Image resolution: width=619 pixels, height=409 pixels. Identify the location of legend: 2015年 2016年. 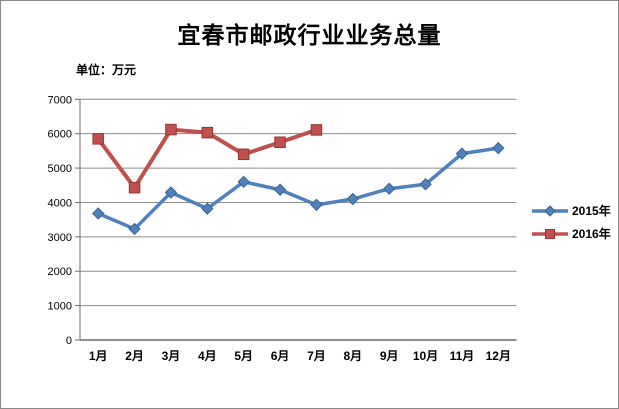
(571, 222).